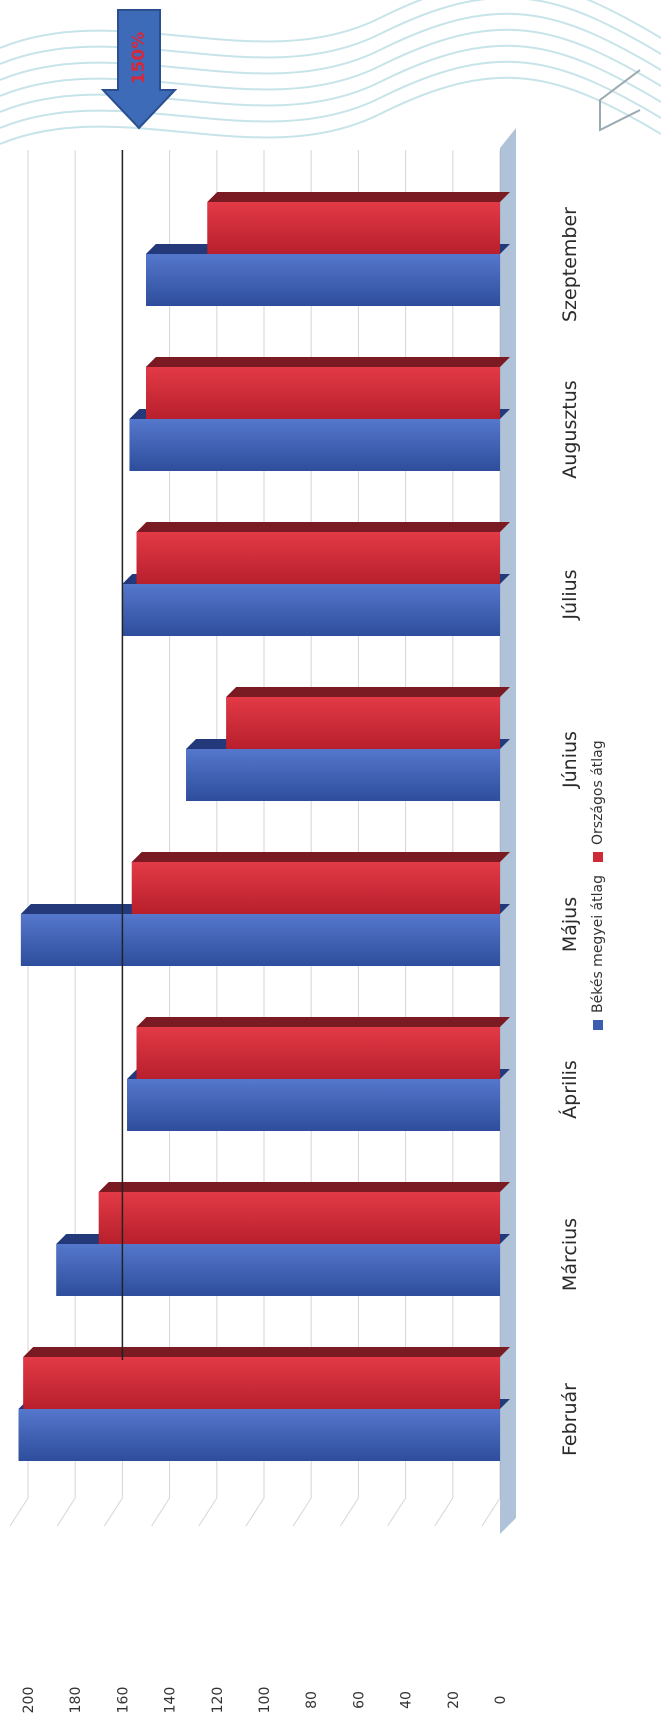  I want to click on category-label: Június, so click(570, 760).